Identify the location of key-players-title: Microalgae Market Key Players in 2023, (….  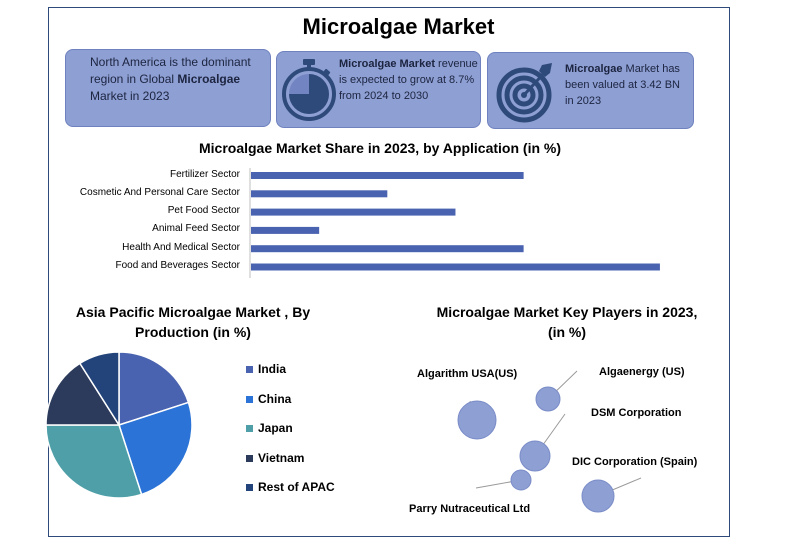
(567, 322).